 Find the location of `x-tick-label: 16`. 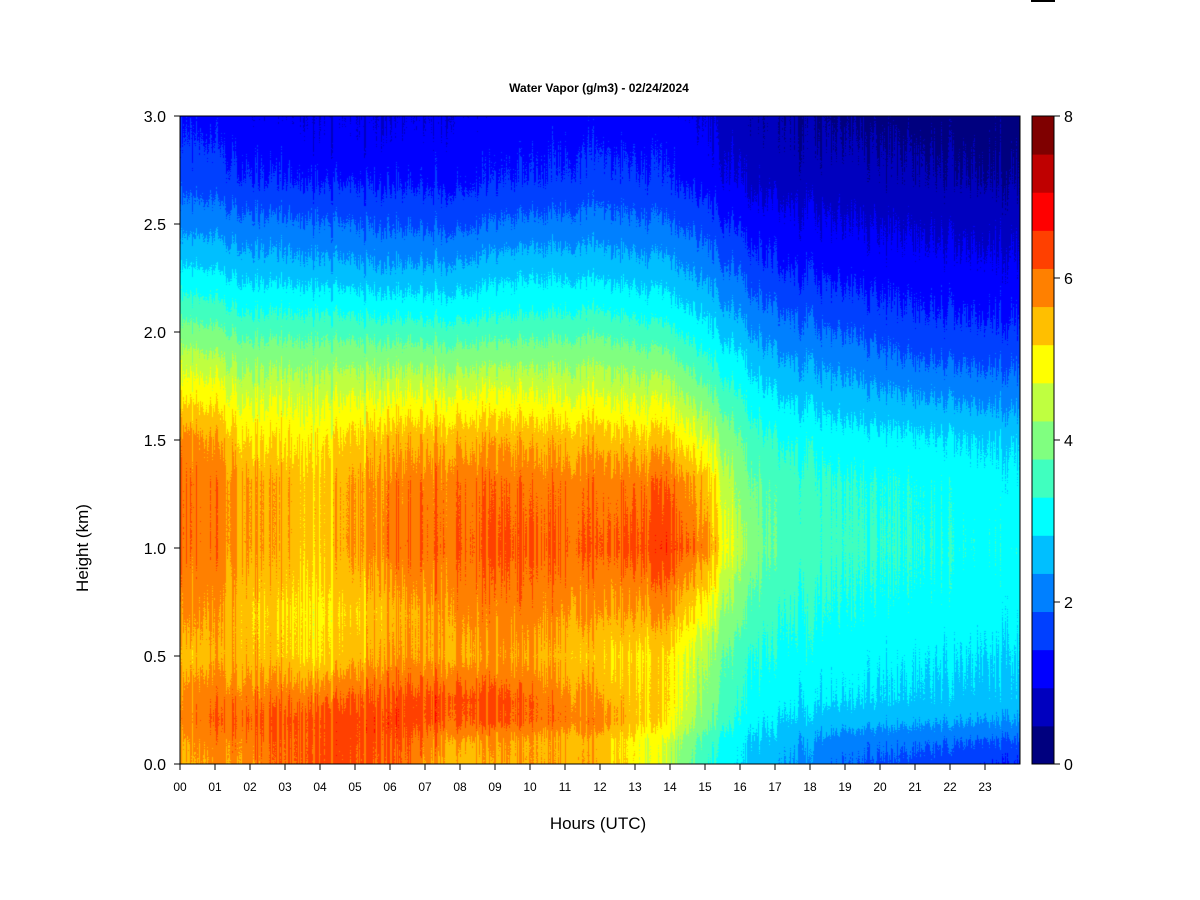

x-tick-label: 16 is located at coordinates (740, 787).